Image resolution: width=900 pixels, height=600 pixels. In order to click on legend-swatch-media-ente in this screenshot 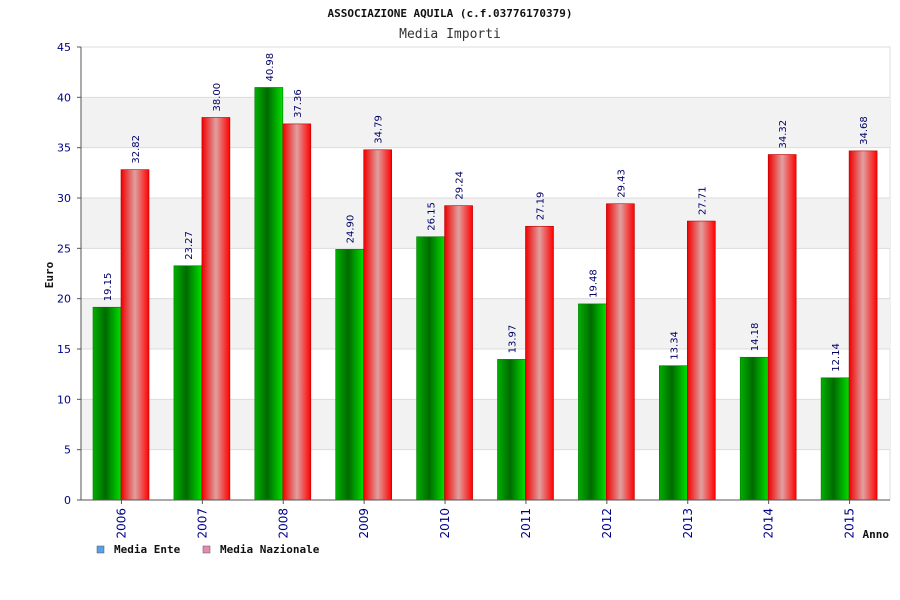, I will do `click(100, 549)`.